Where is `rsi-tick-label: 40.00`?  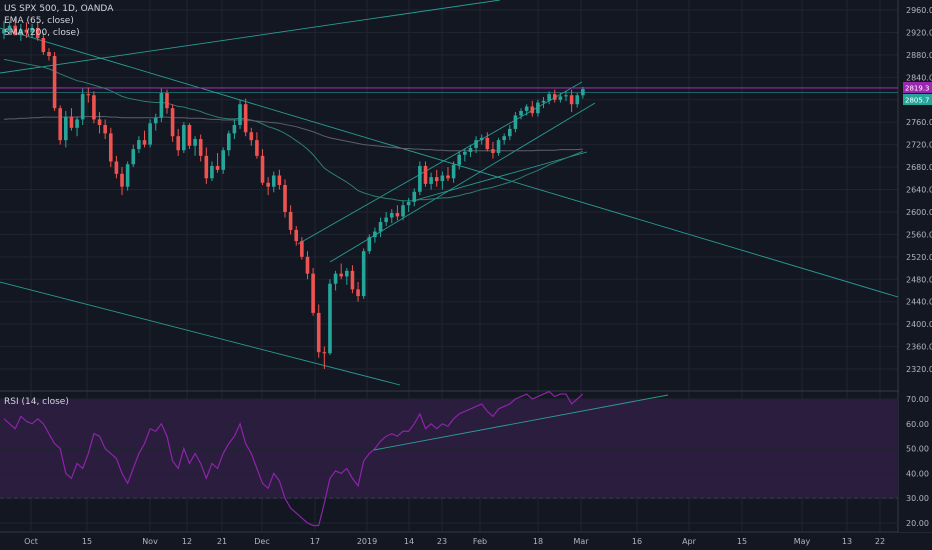
rsi-tick-label: 40.00 is located at coordinates (917, 473).